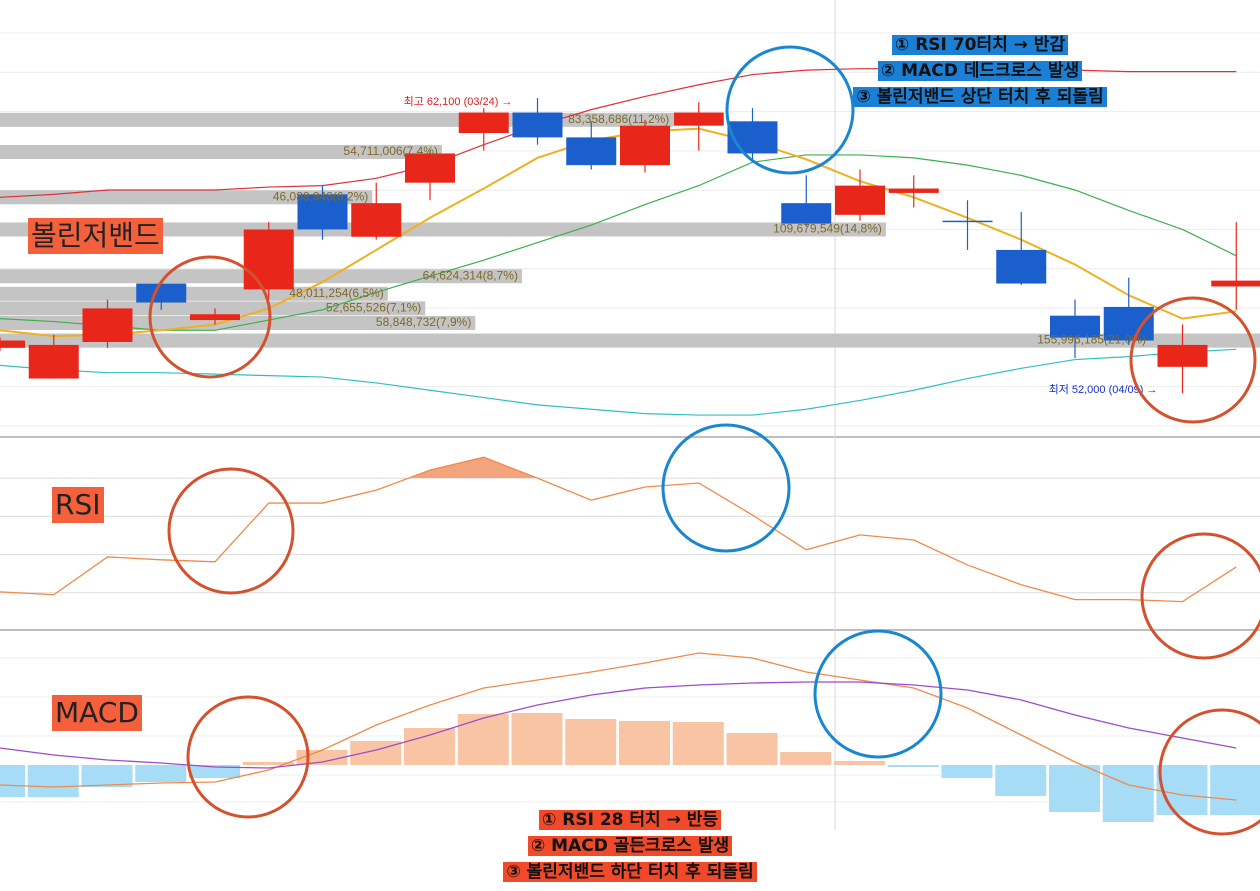 This screenshot has width=1260, height=891. I want to click on overbought-area, so click(618, 468).